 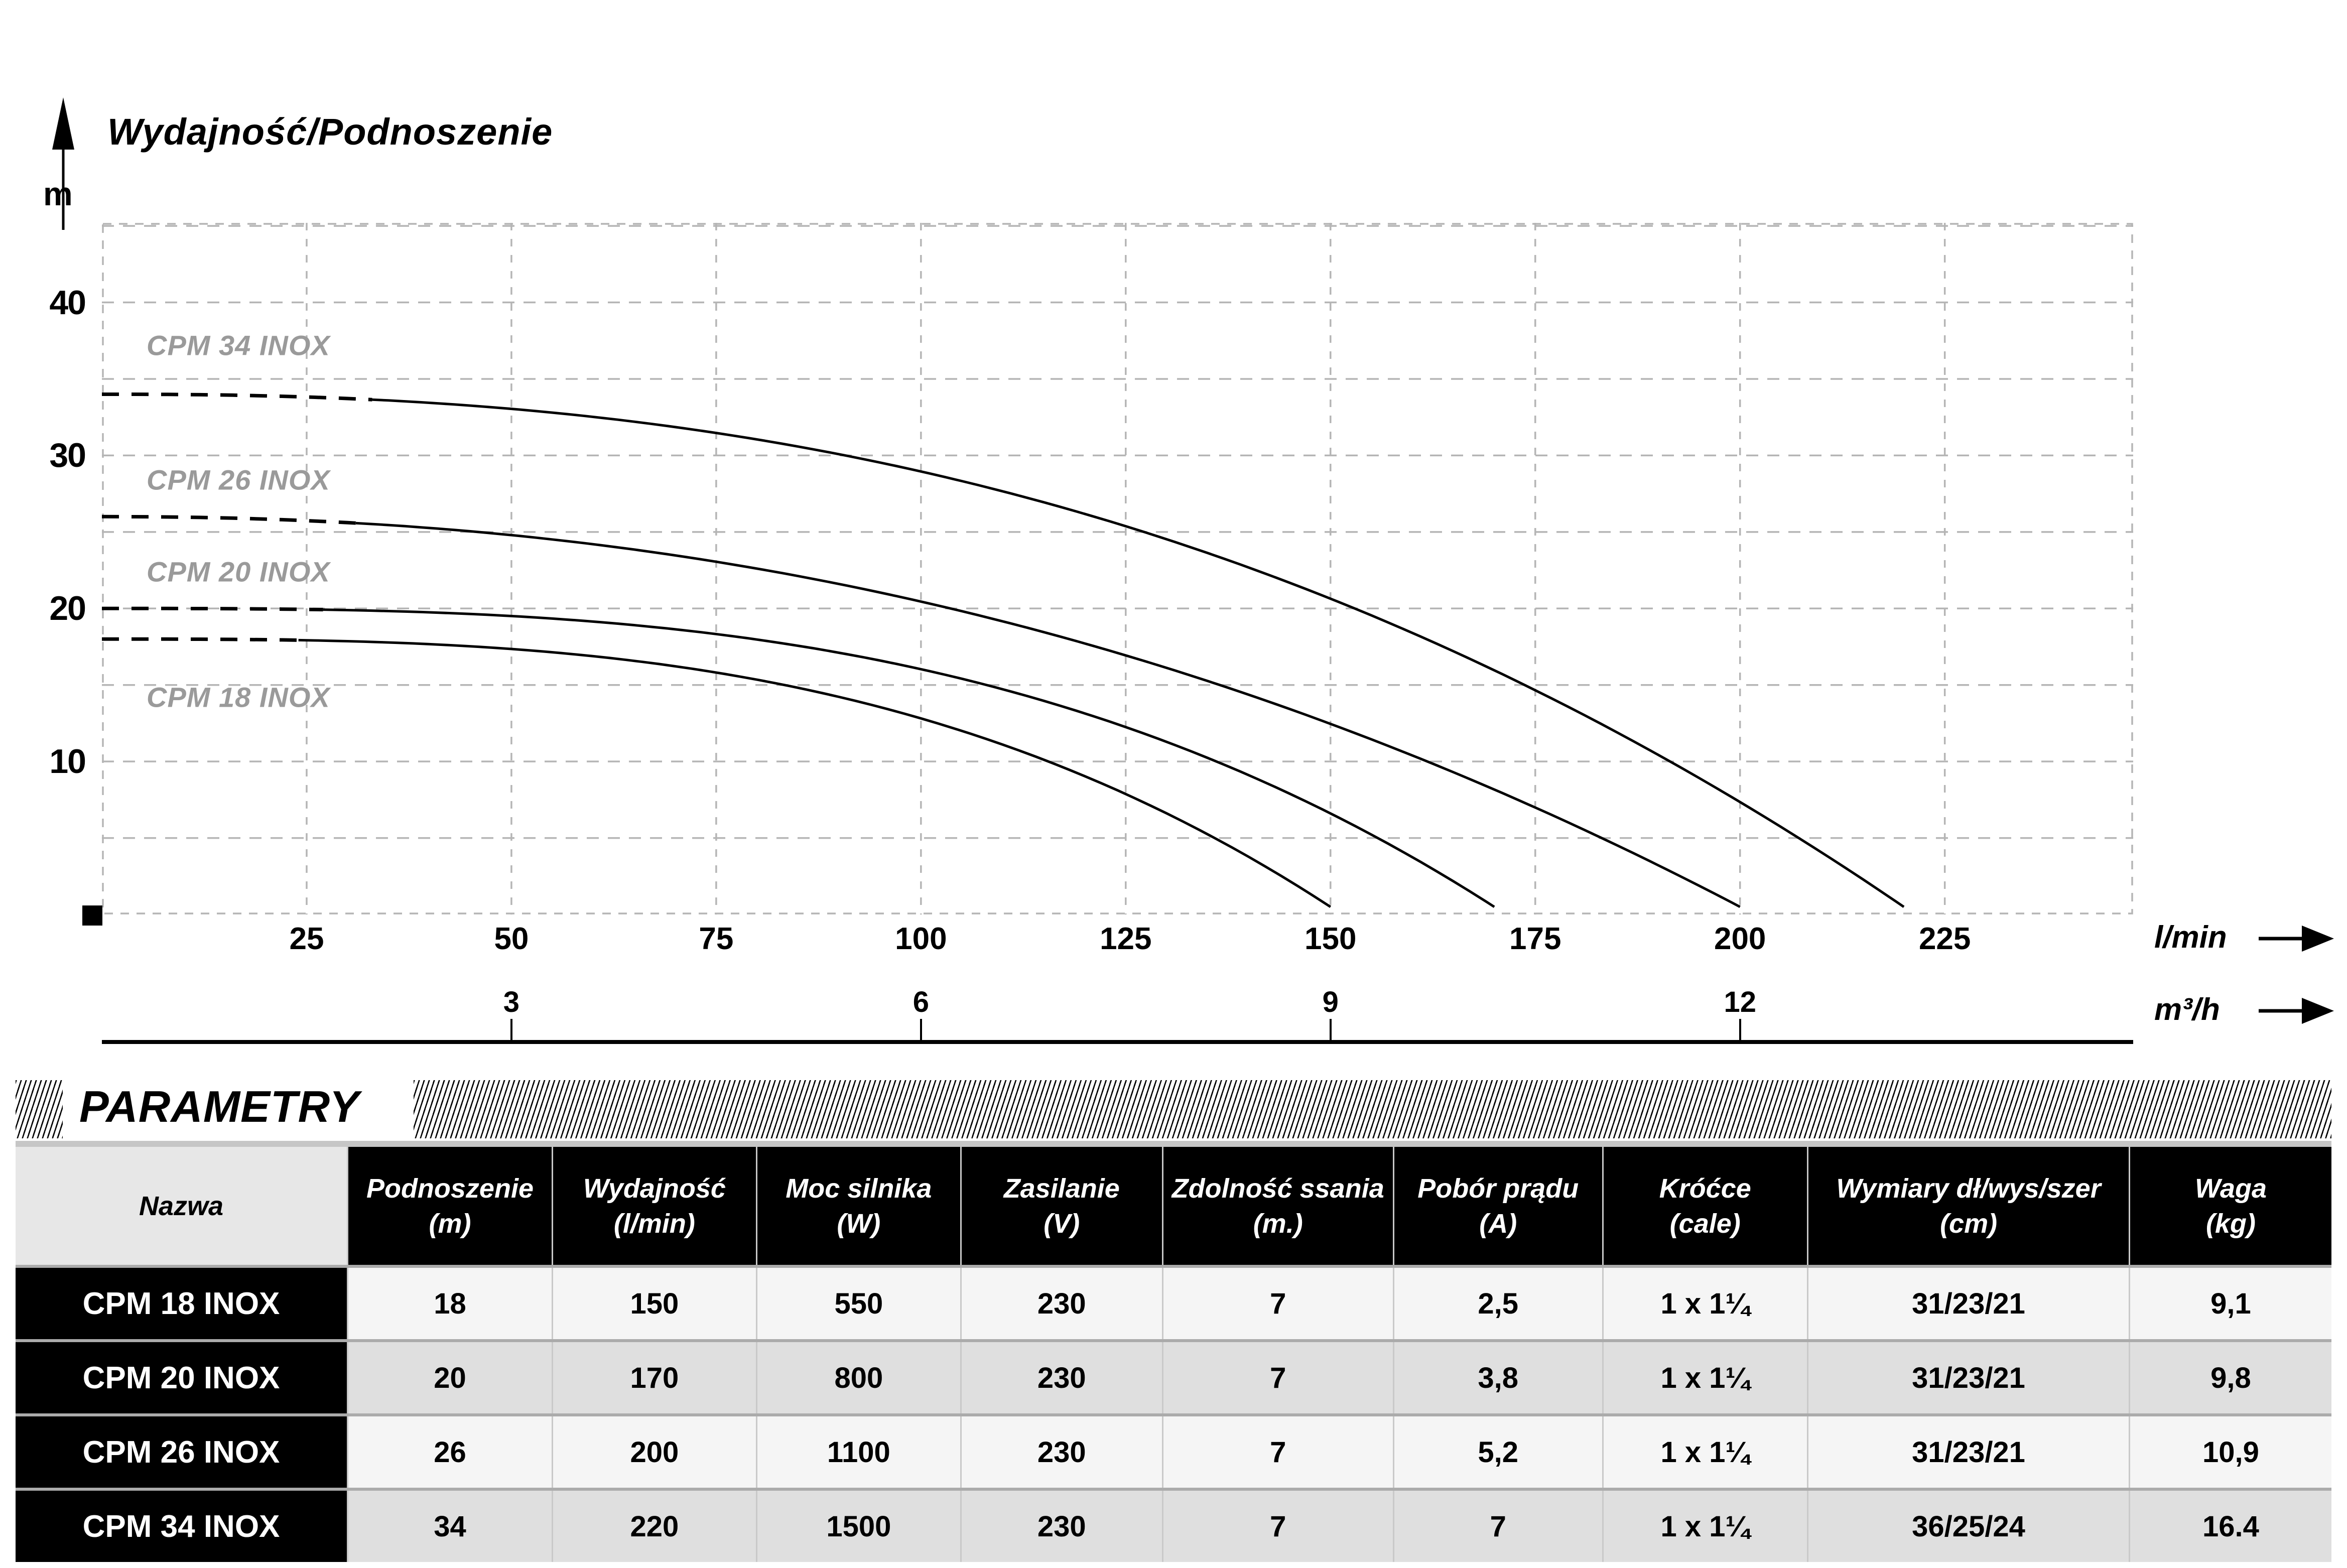 What do you see at coordinates (1279, 1206) in the screenshot?
I see `table-header-cell: Zdolność ssania (m.)` at bounding box center [1279, 1206].